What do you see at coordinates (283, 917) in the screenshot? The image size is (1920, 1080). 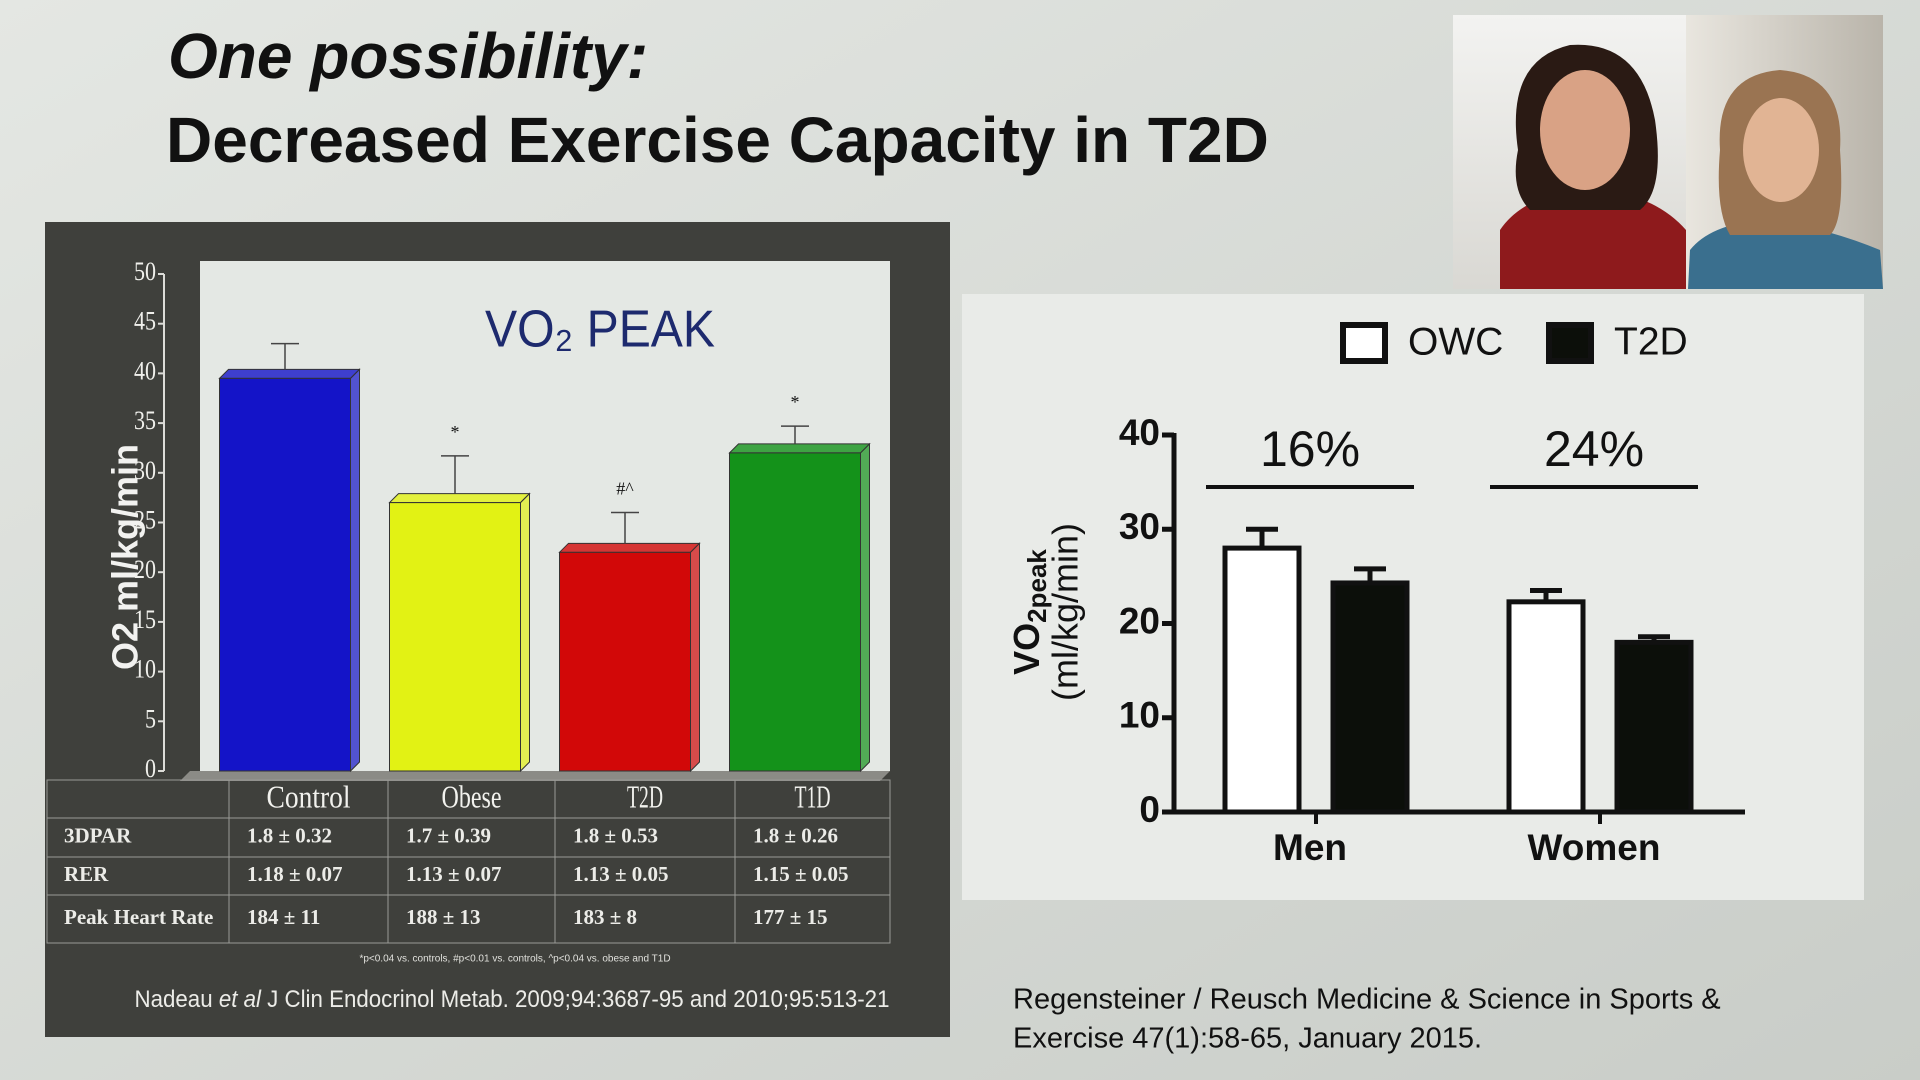 I see `table-cell: 184 ± 11` at bounding box center [283, 917].